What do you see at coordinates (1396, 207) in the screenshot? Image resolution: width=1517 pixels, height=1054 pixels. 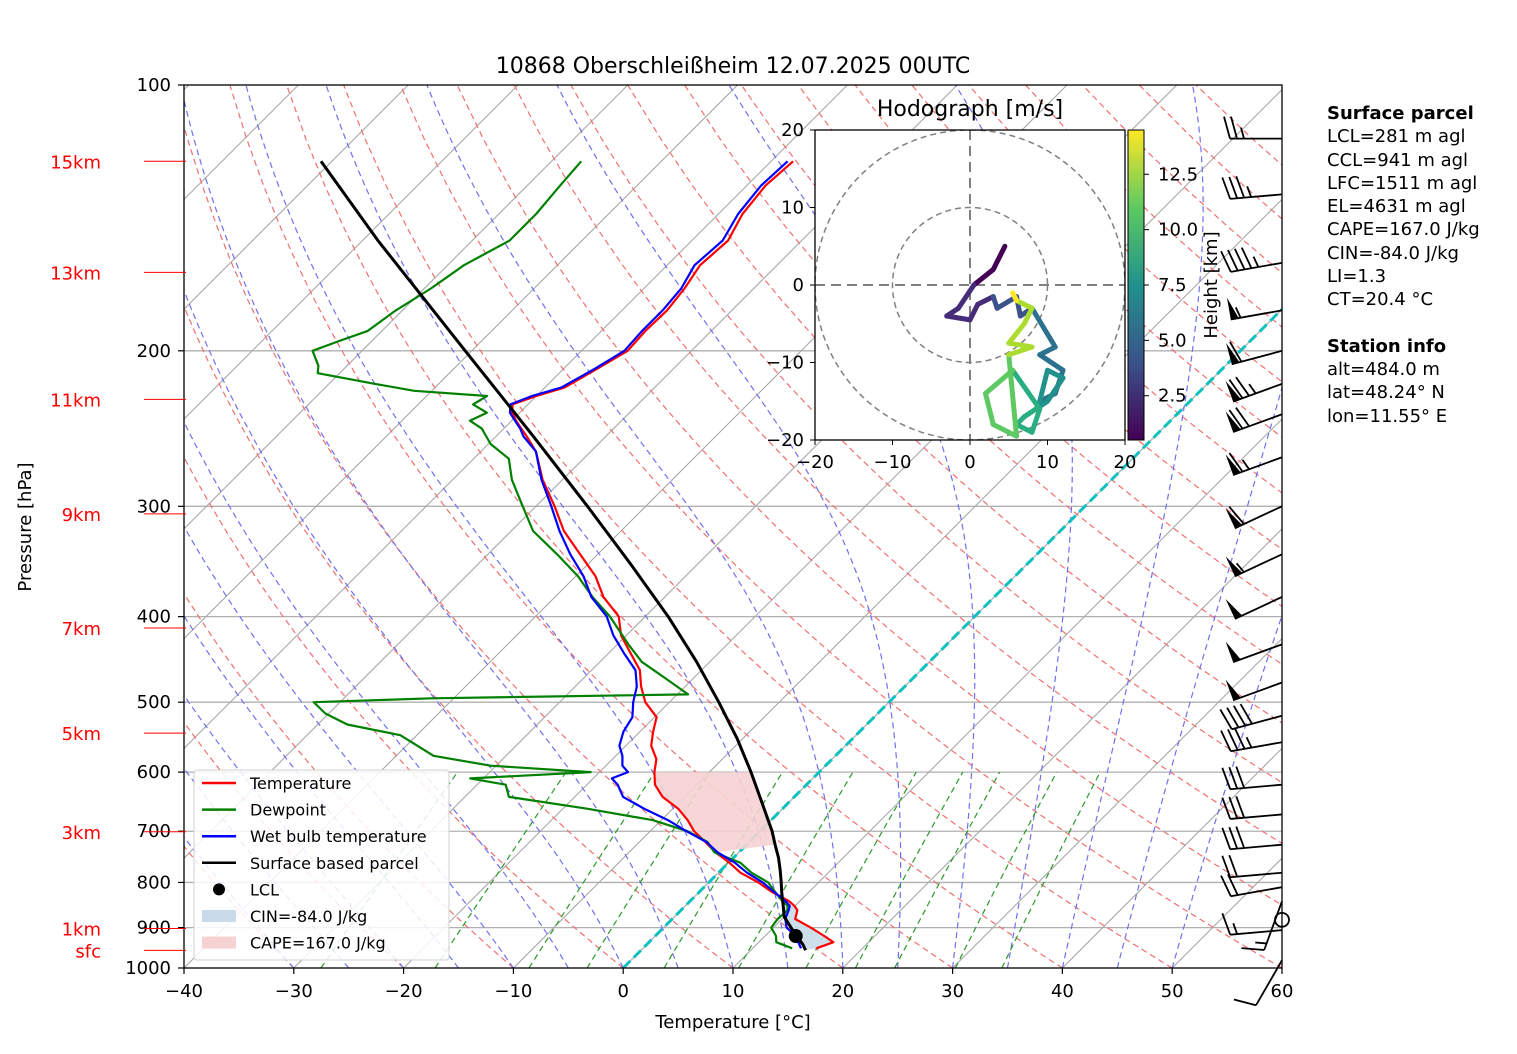 I see `parcel-el: EL=4631 m agl` at bounding box center [1396, 207].